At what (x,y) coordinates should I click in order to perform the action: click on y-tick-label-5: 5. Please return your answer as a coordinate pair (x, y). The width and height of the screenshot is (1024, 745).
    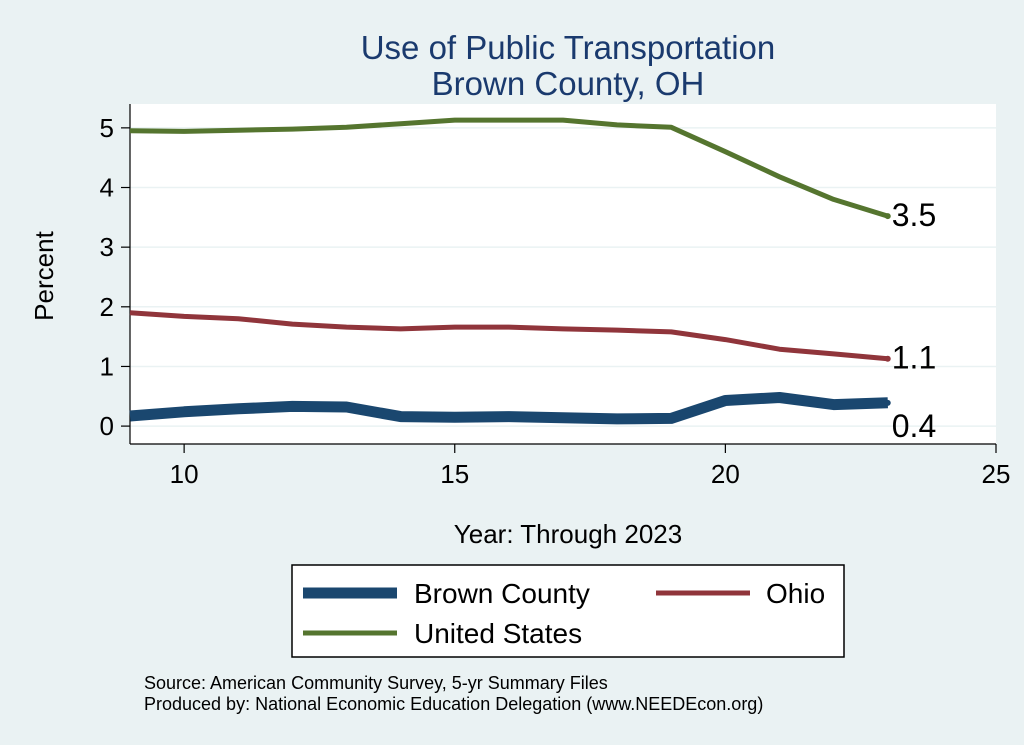
    Looking at the image, I should click on (107, 128).